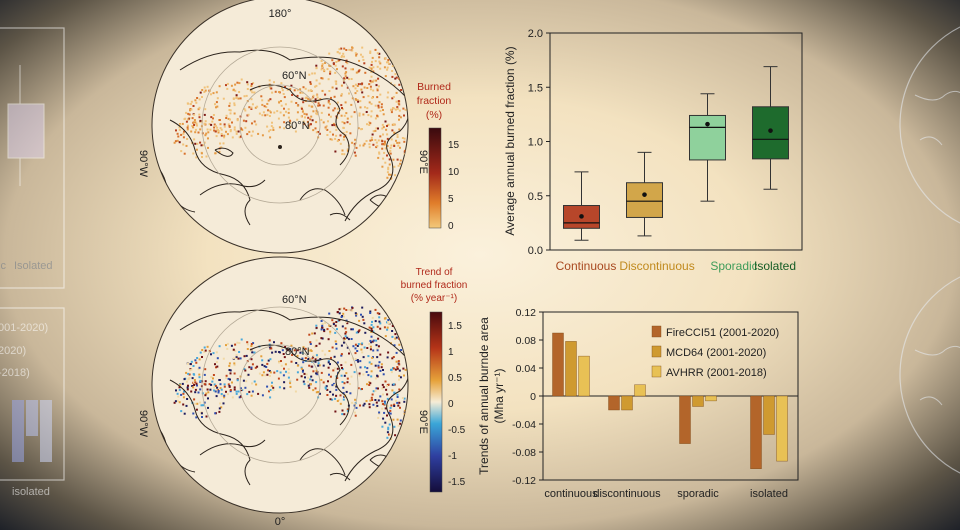  What do you see at coordinates (143, 424) in the screenshot?
I see `lon-label-90w: 90°W` at bounding box center [143, 424].